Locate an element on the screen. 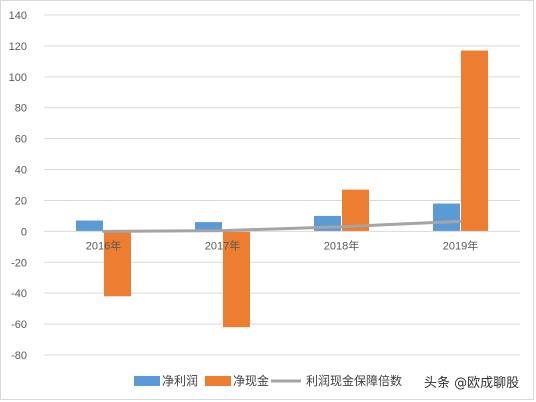 The height and width of the screenshot is (402, 536). y-tick-label: -20 is located at coordinates (19, 263).